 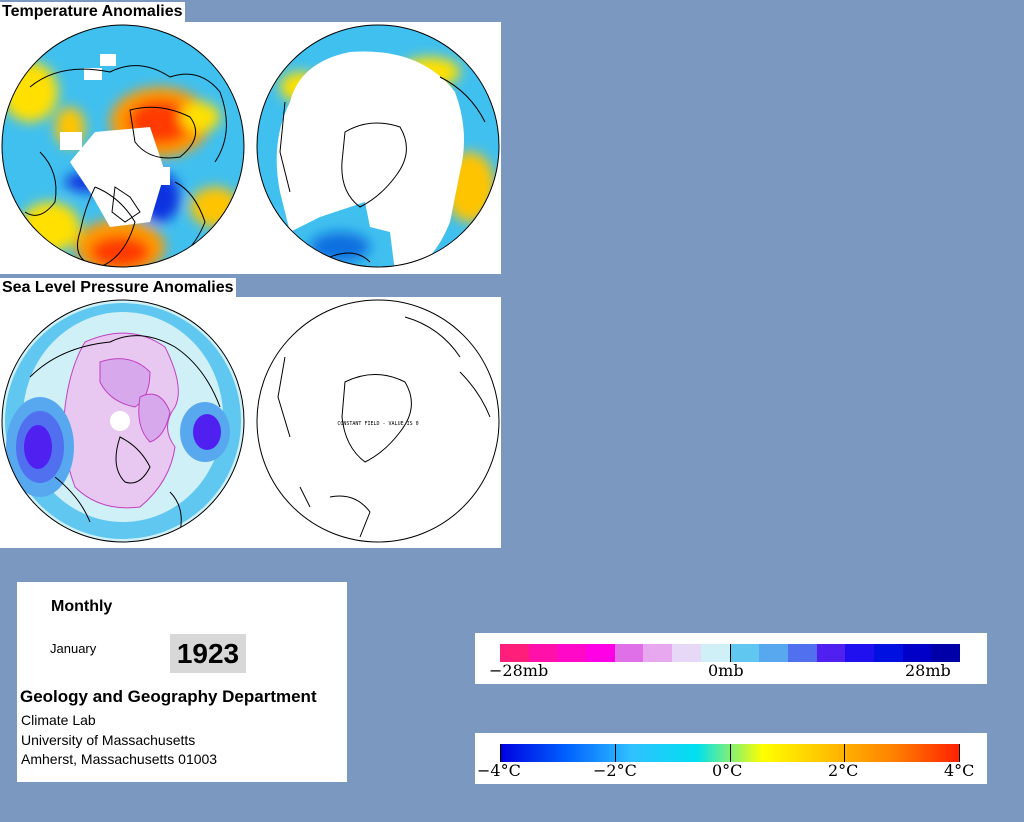 I want to click on pressure-maps-panel: CONSTANT FIELD - VALUE IS 0, so click(x=250, y=422).